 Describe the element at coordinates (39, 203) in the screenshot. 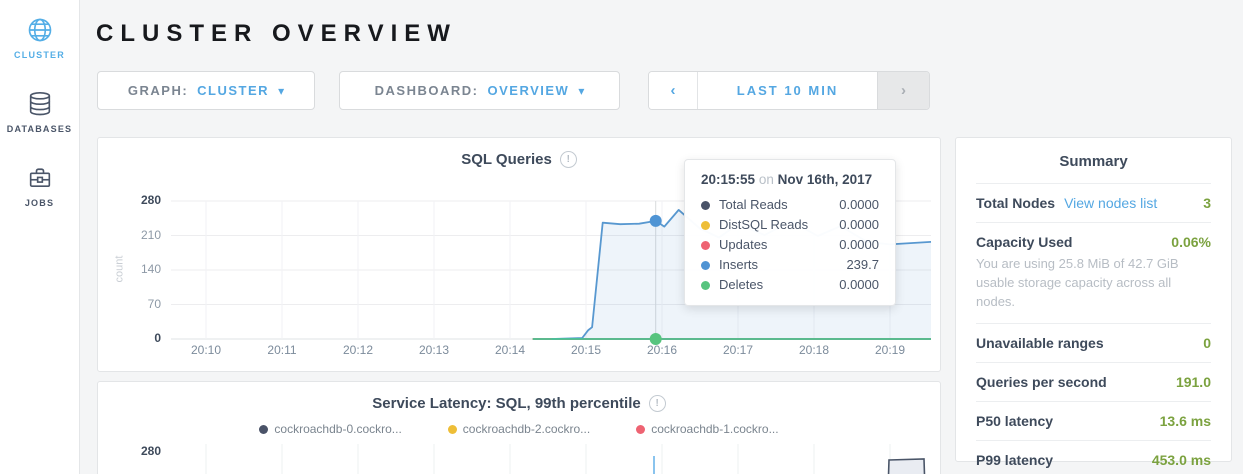

I see `sidebar-item-label: JOBS` at that location.